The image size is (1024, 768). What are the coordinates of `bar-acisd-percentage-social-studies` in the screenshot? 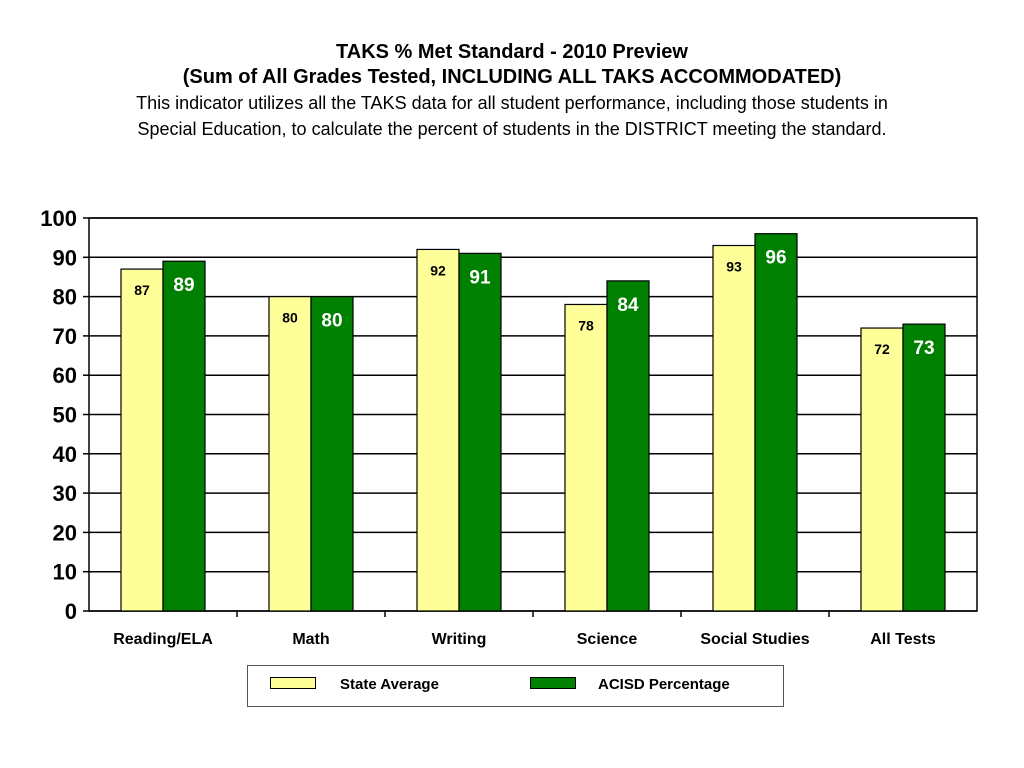 It's located at (776, 422).